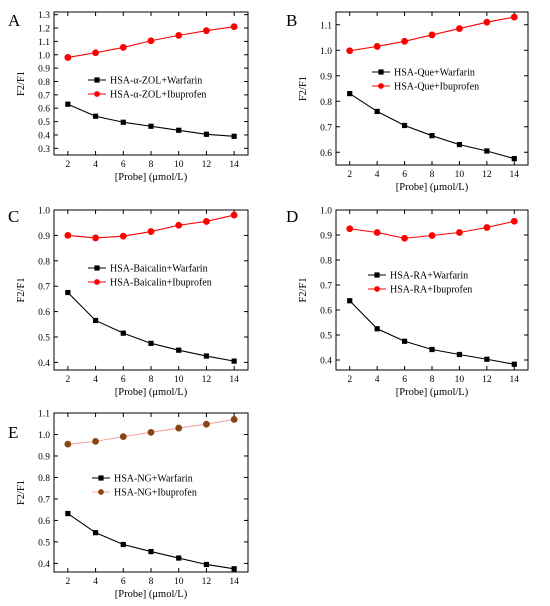  Describe the element at coordinates (147, 95) in the screenshot. I see `legend-entry: HSA-α-ZOL+Ibuprofen` at that location.